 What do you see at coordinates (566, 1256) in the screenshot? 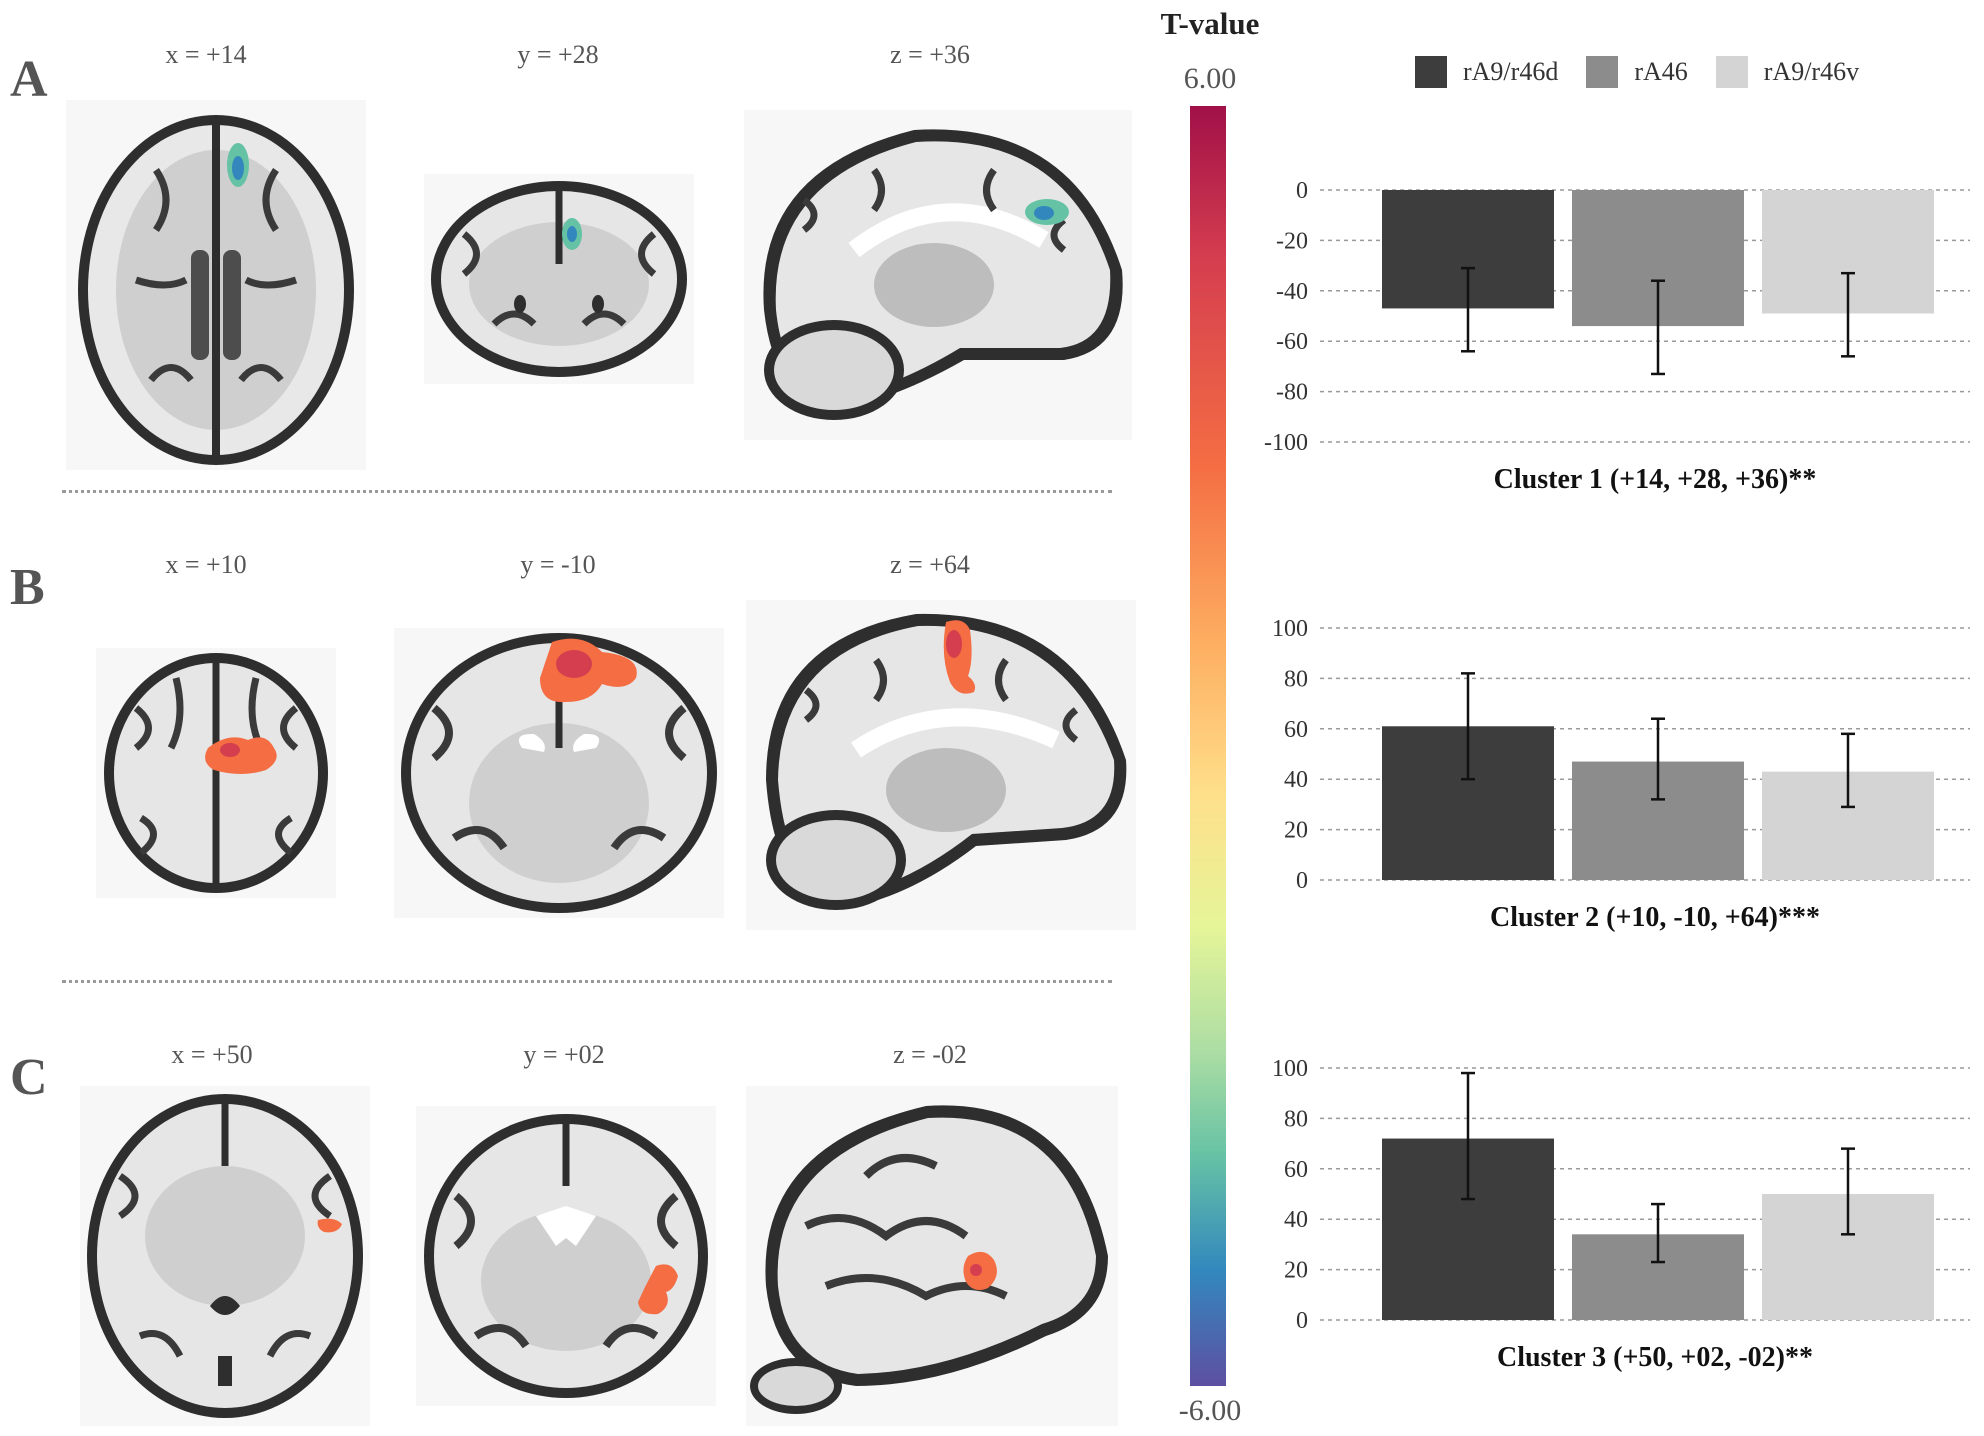
I see `brain-slice-c-coronal` at bounding box center [566, 1256].